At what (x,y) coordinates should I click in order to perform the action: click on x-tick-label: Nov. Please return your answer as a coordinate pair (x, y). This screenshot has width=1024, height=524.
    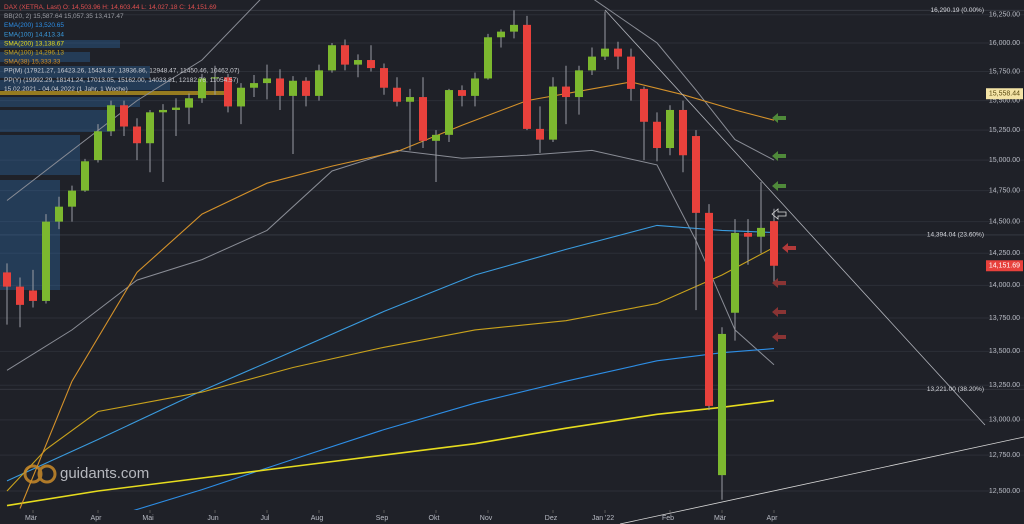
    Looking at the image, I should click on (486, 518).